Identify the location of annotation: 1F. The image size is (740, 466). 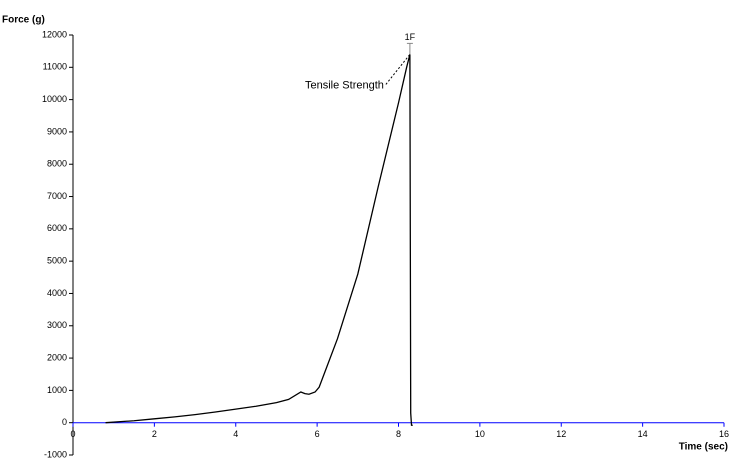
(410, 37).